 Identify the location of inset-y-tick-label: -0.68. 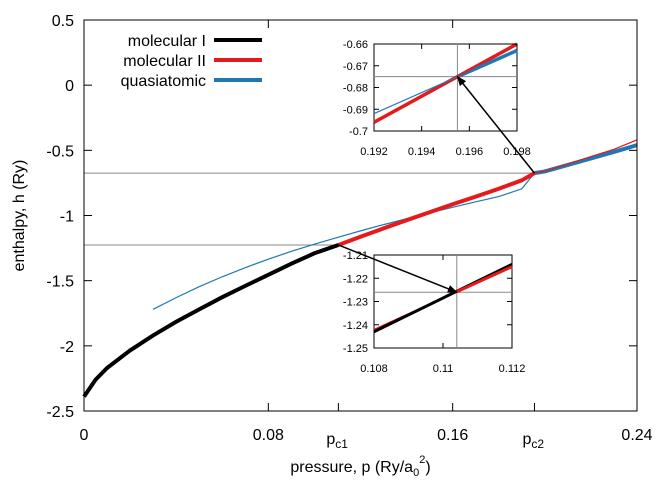
(355, 89).